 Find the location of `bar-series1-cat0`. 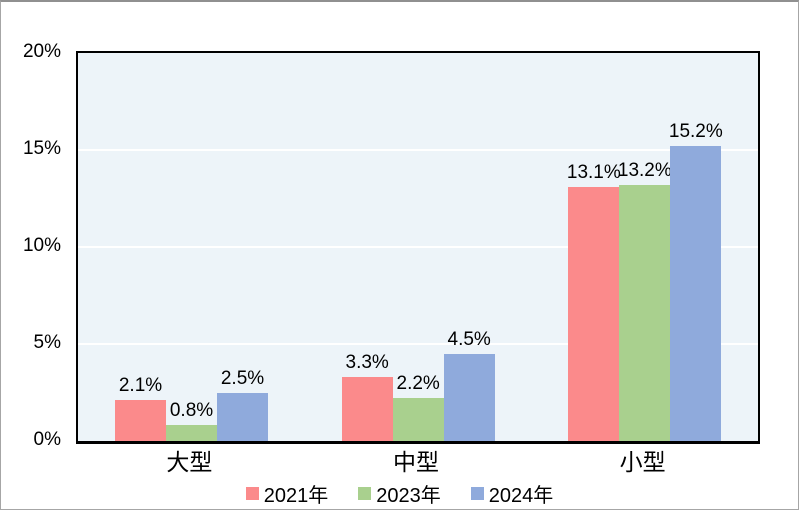

bar-series1-cat0 is located at coordinates (191, 433).